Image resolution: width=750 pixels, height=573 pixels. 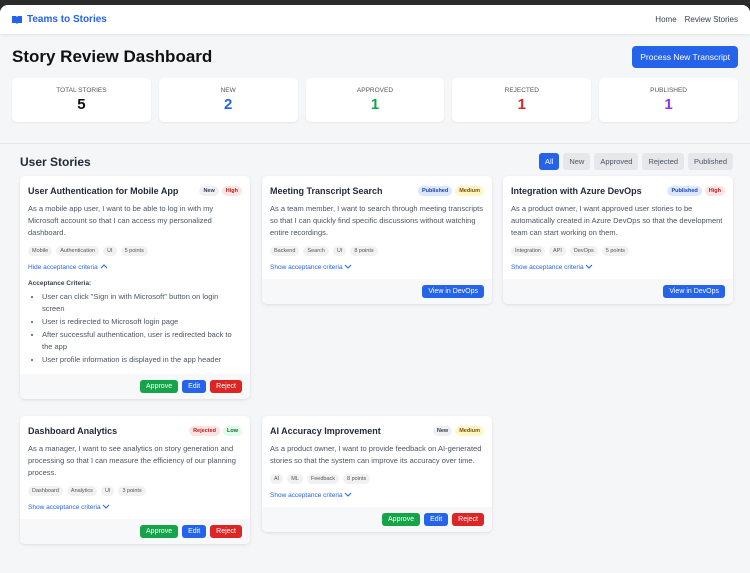 I want to click on stat-total-stories: Total Stories 5, so click(x=81, y=100).